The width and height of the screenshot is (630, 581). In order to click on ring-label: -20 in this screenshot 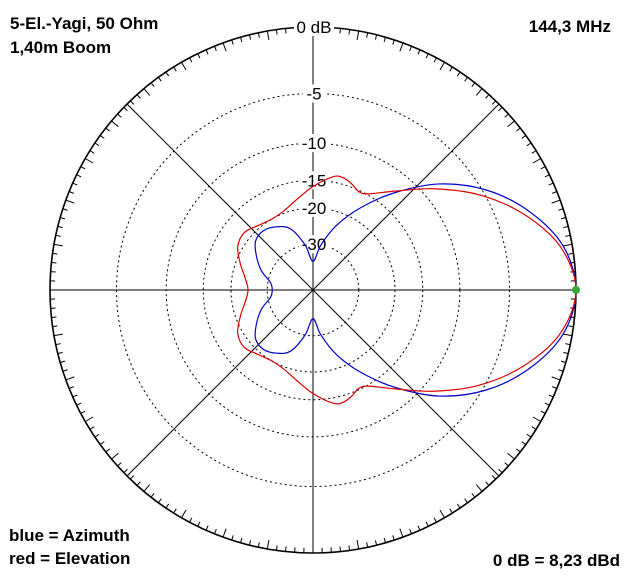, I will do `click(314, 208)`.